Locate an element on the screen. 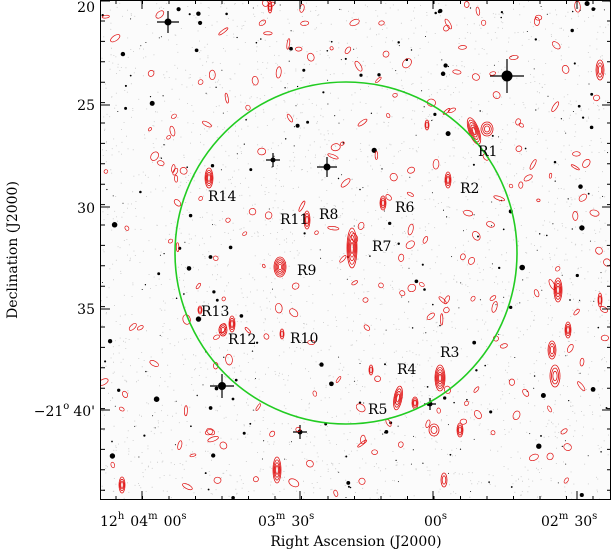 The width and height of the screenshot is (611, 551). y-arcmin: 40' is located at coordinates (84, 412).